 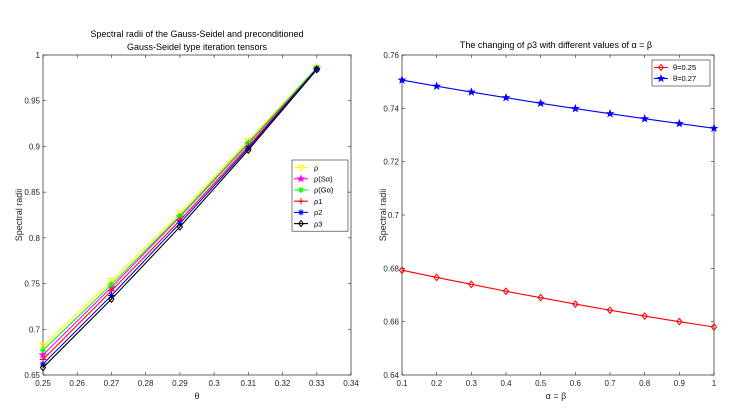 What do you see at coordinates (215, 383) in the screenshot?
I see `left-chart-x-tick-label: 0.3` at bounding box center [215, 383].